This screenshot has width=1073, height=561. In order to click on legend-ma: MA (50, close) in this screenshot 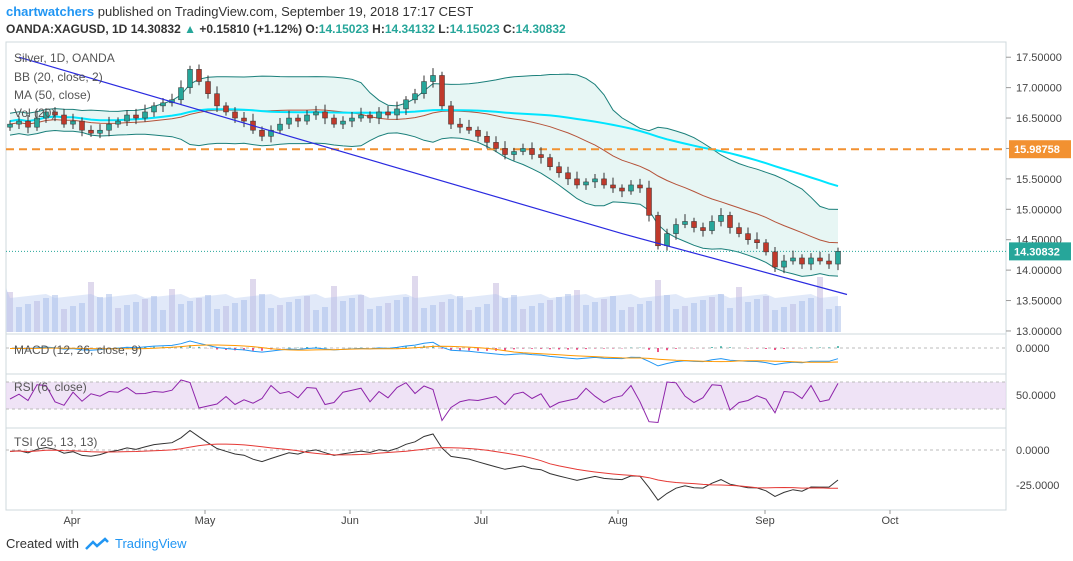, I will do `click(52, 95)`.